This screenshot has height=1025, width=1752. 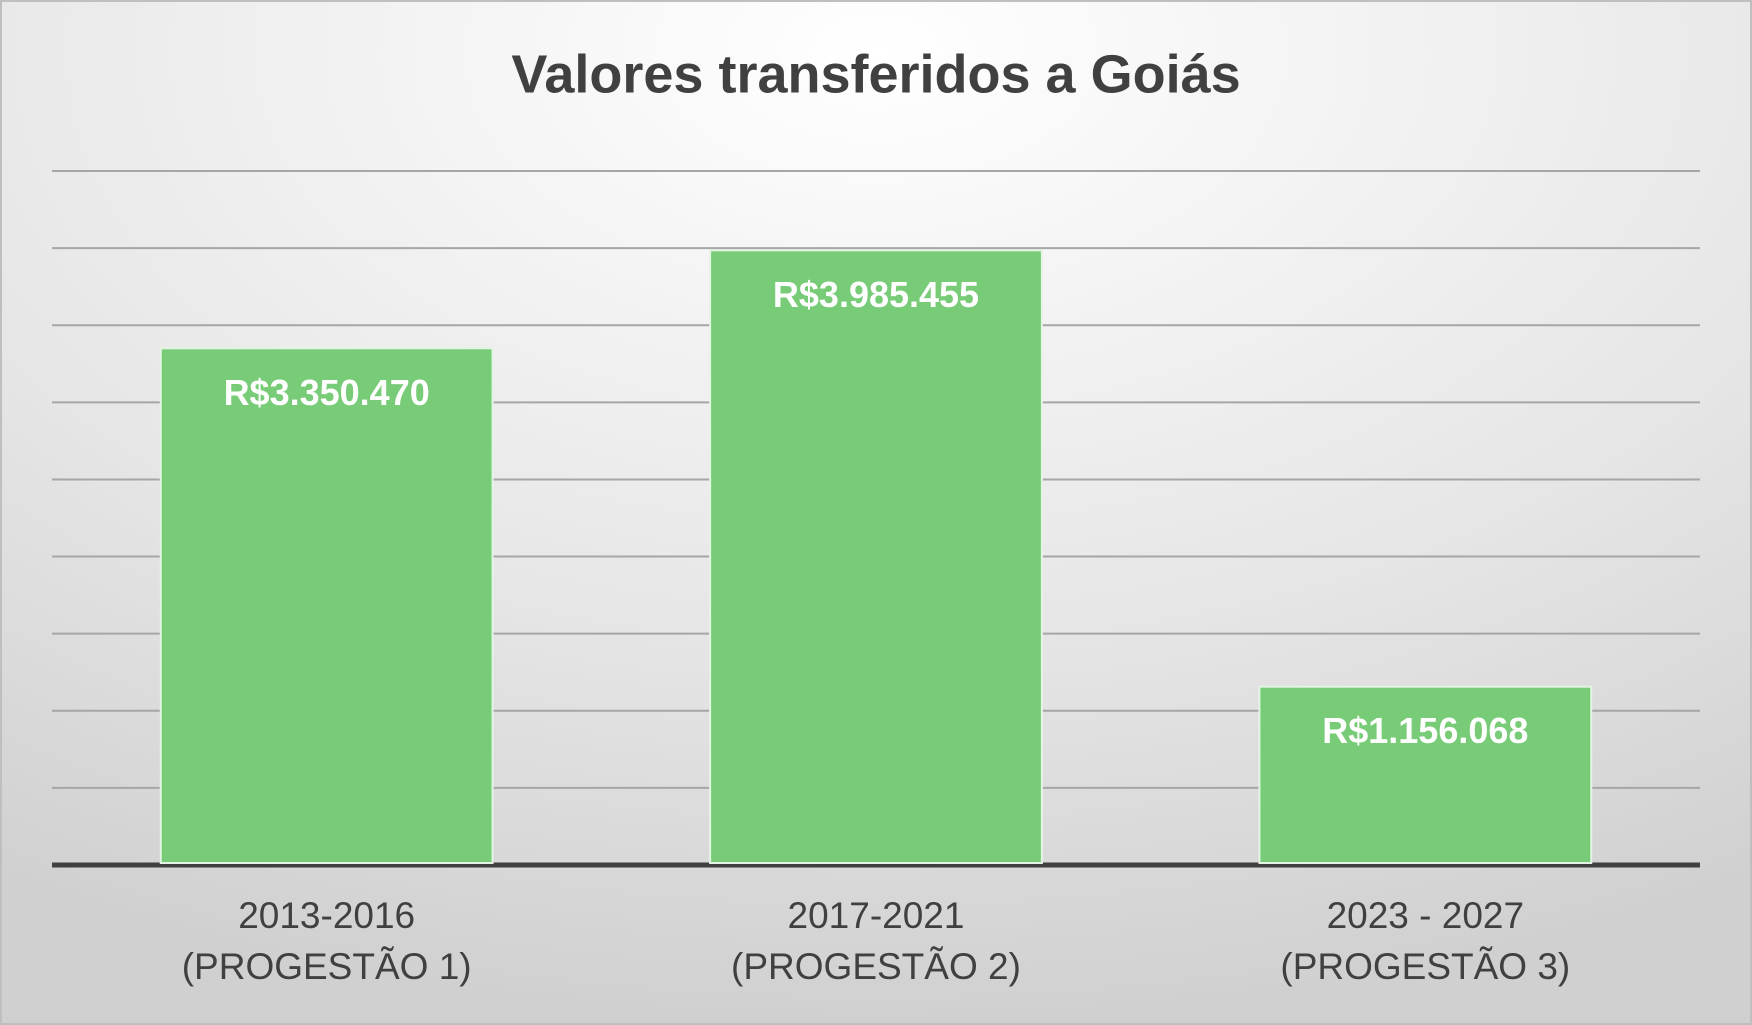 I want to click on data-label: R$3.350.470, so click(x=327, y=392).